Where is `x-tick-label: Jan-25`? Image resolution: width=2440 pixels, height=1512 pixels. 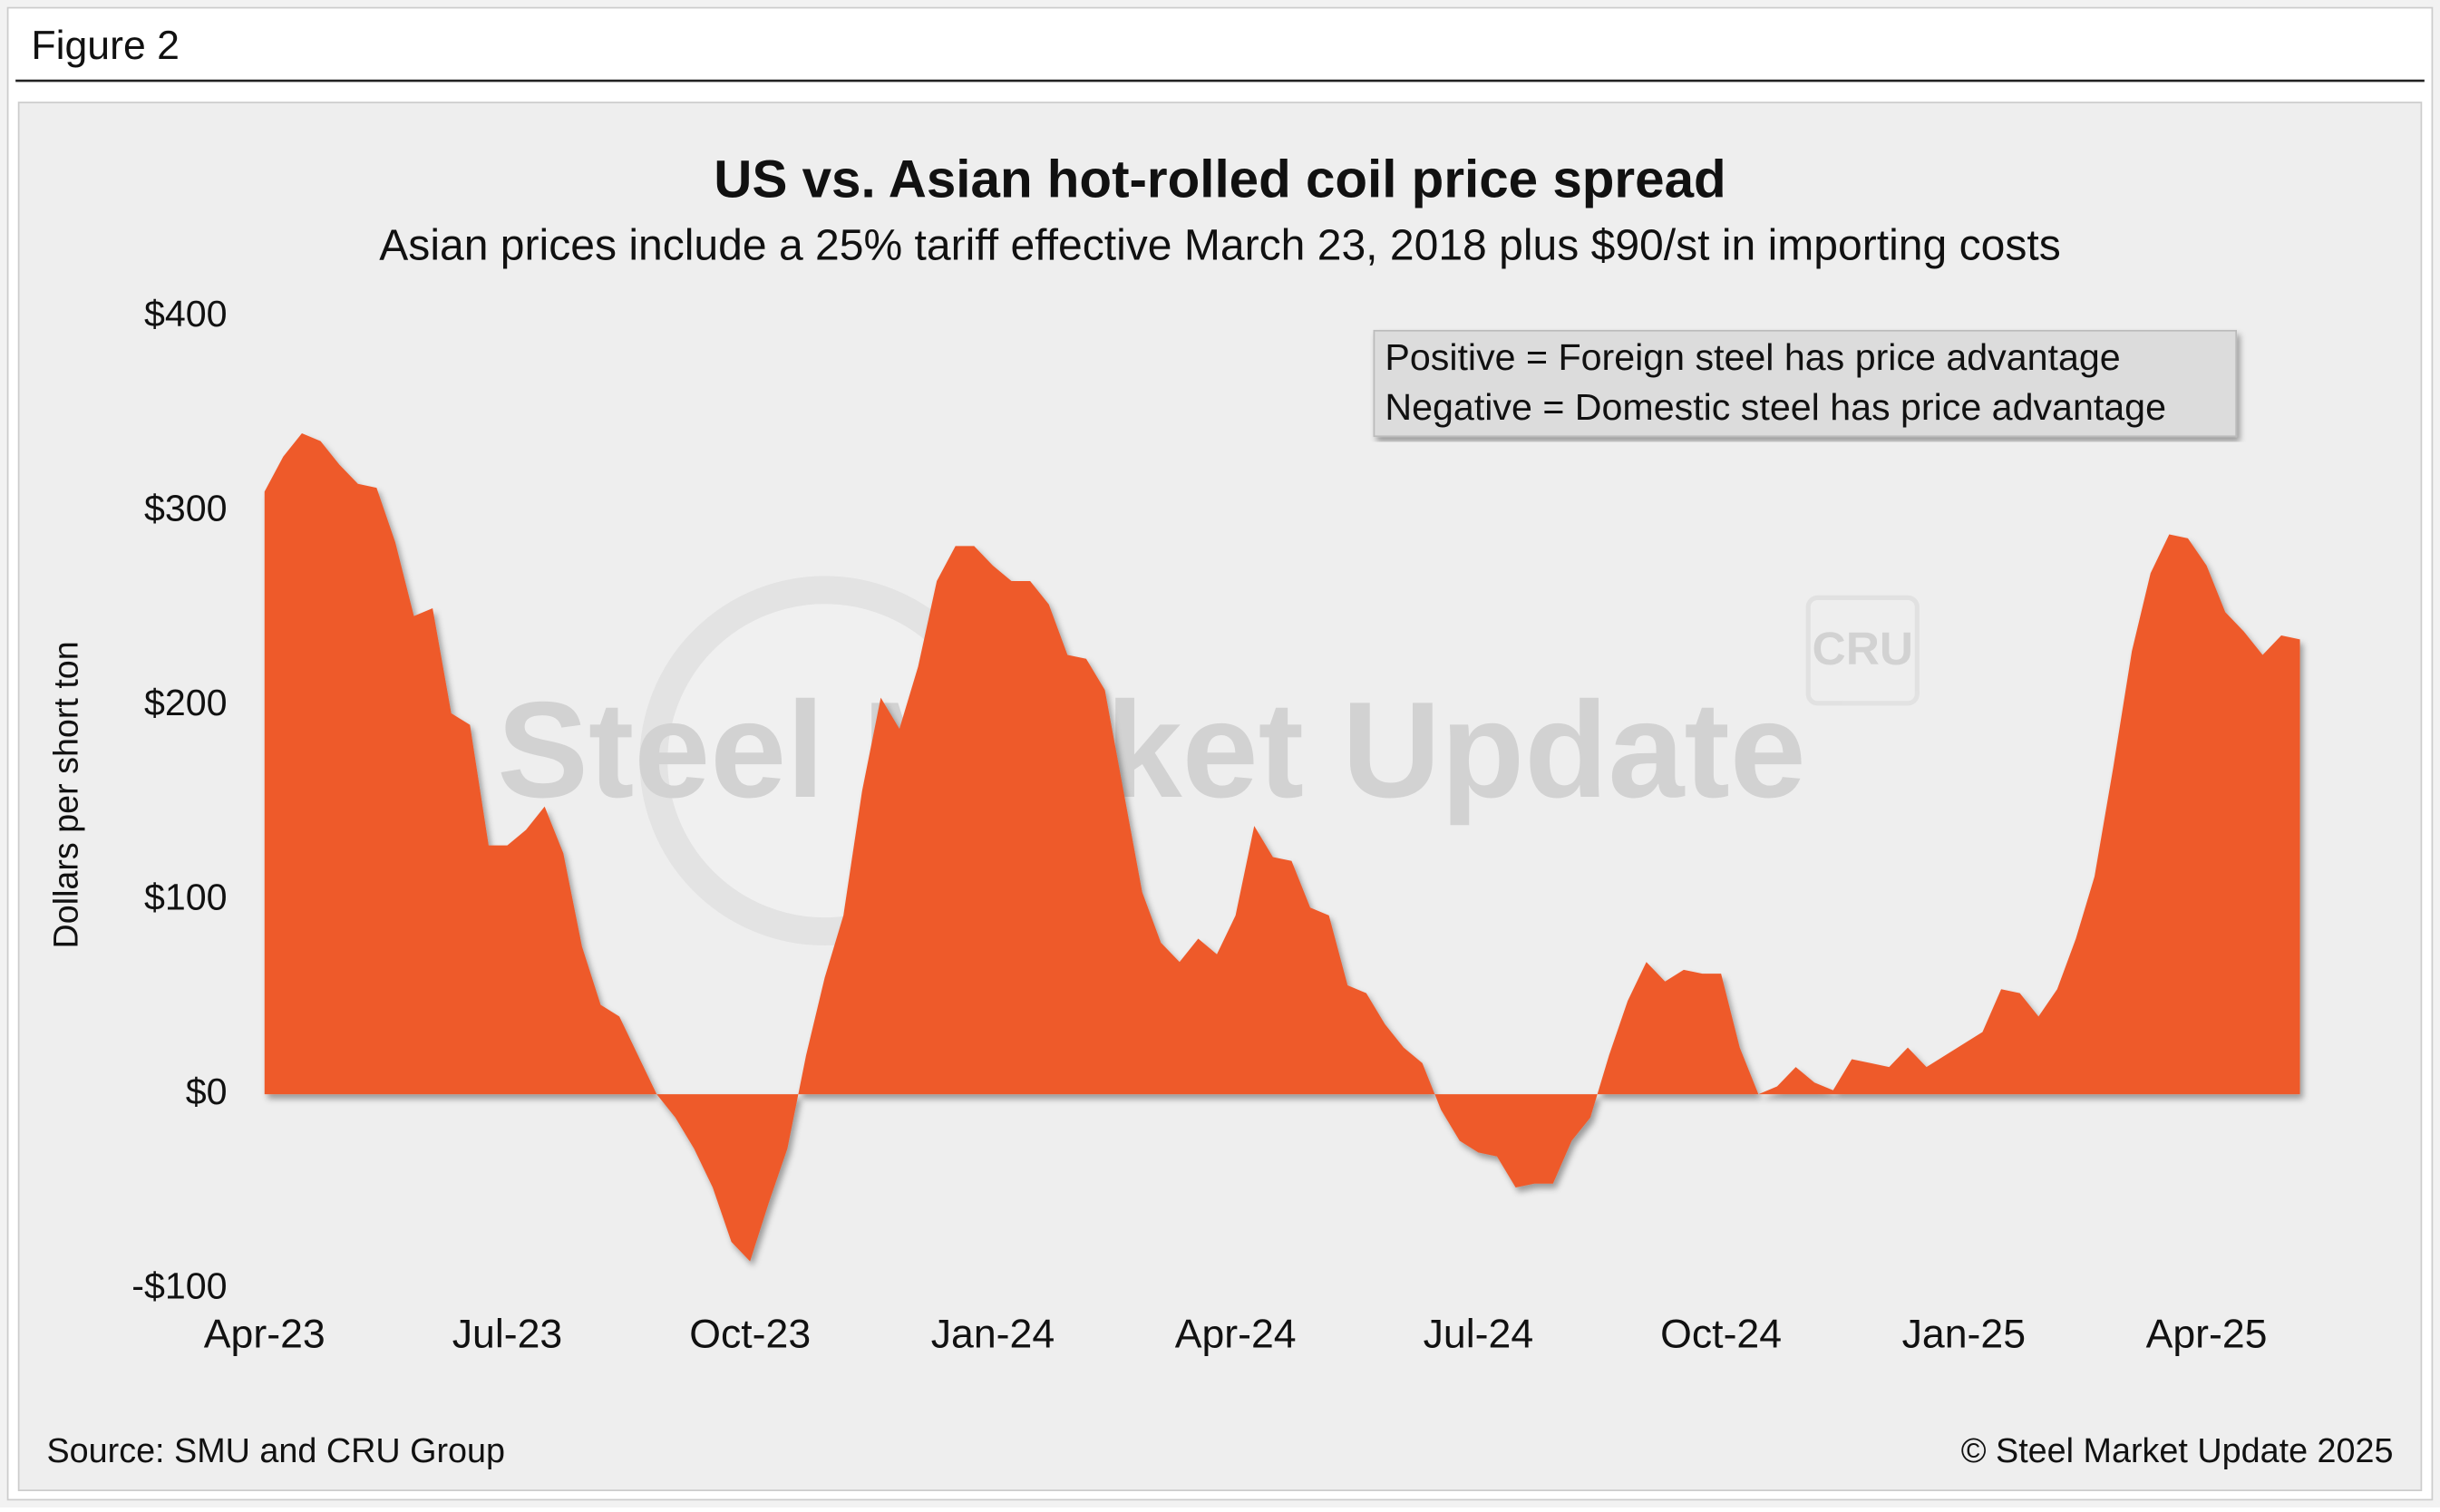
x-tick-label: Jan-25 is located at coordinates (1964, 1334).